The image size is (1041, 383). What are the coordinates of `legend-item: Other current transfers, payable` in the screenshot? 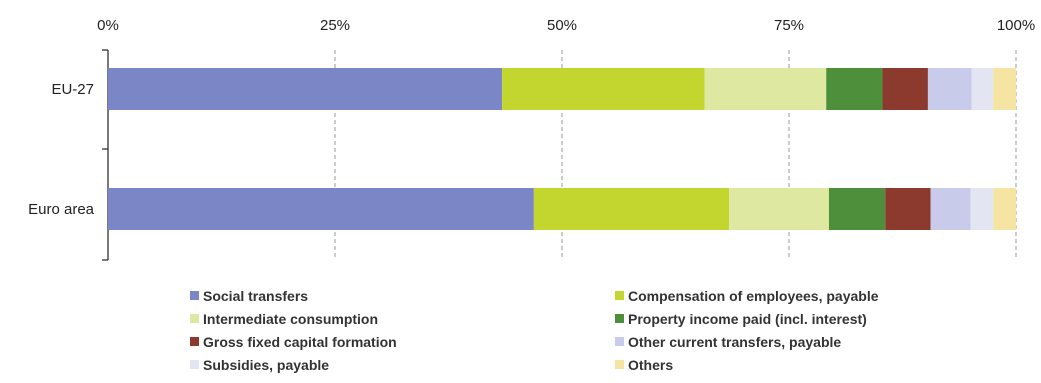 It's located at (797, 341).